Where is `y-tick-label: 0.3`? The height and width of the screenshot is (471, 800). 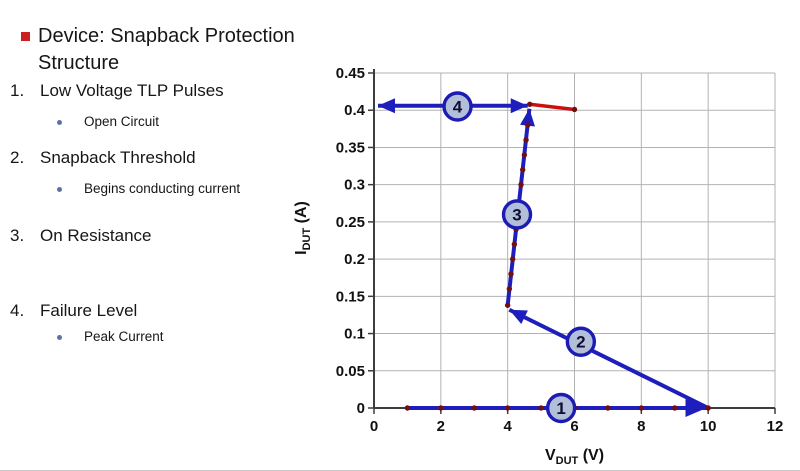 y-tick-label: 0.3 is located at coordinates (354, 185).